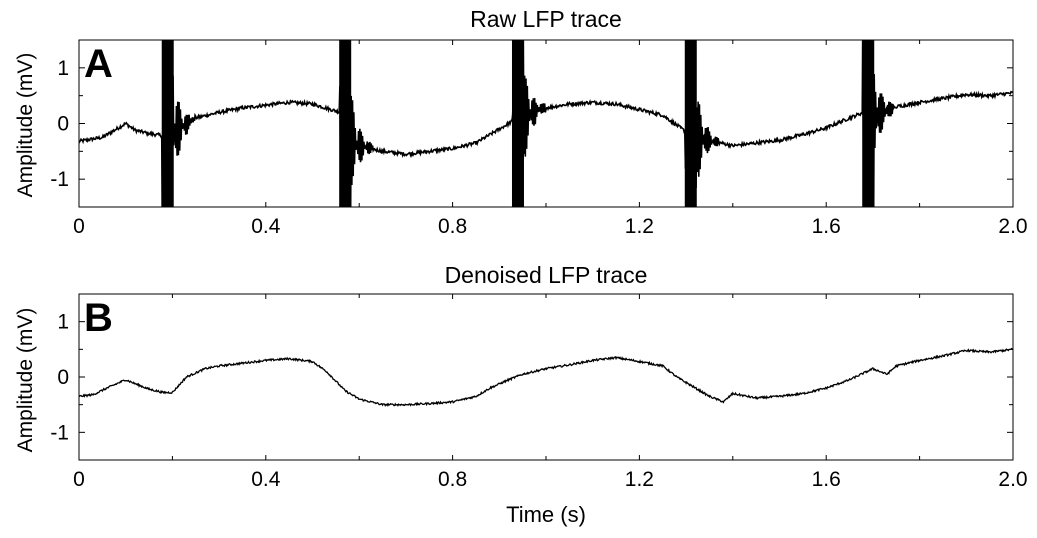 This screenshot has width=1037, height=538. Describe the element at coordinates (1012, 226) in the screenshot. I see `panel-a-xtick-label: 2.0` at that location.